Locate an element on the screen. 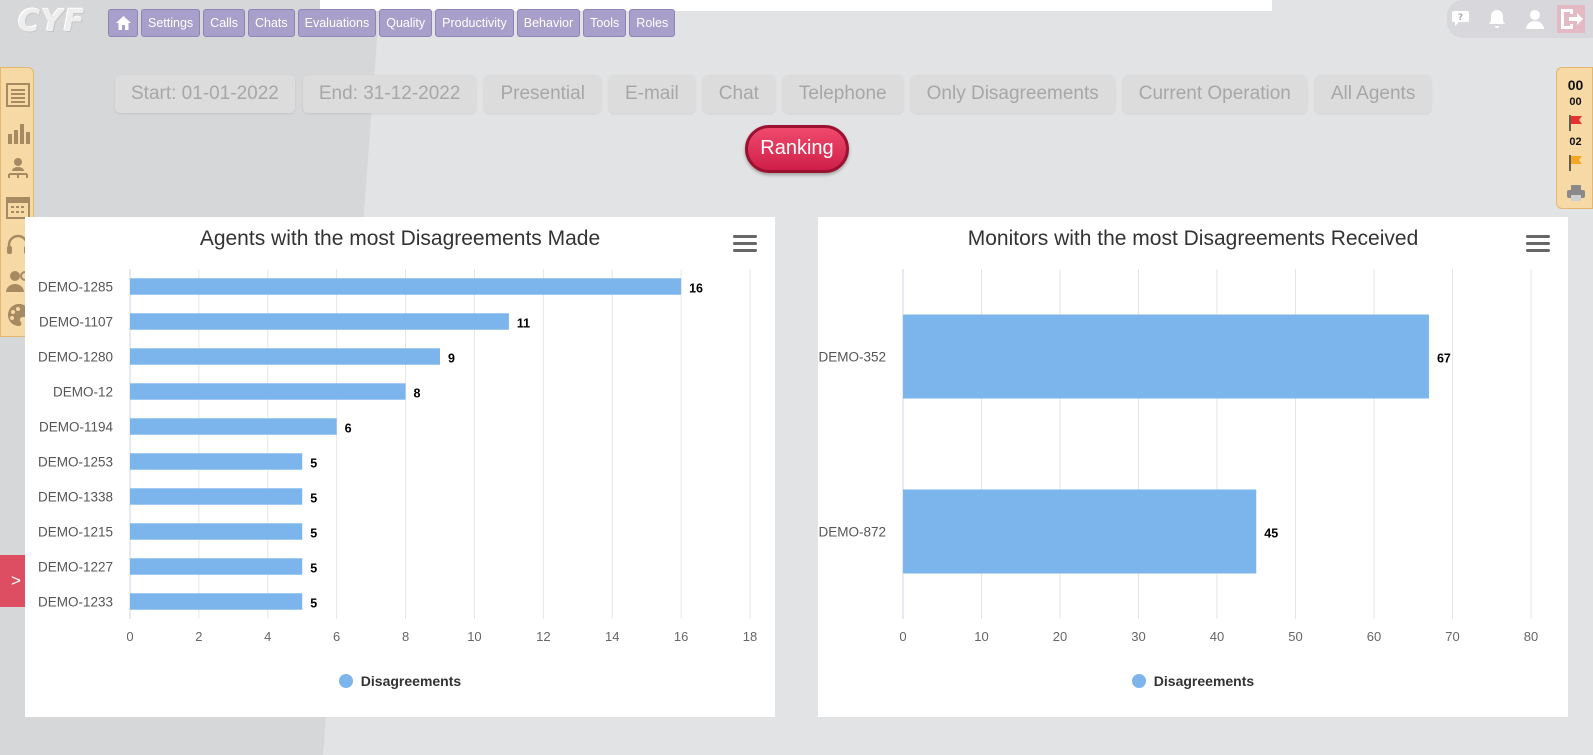 The height and width of the screenshot is (755, 1593). category-label: DEMO-1338 is located at coordinates (75, 497).